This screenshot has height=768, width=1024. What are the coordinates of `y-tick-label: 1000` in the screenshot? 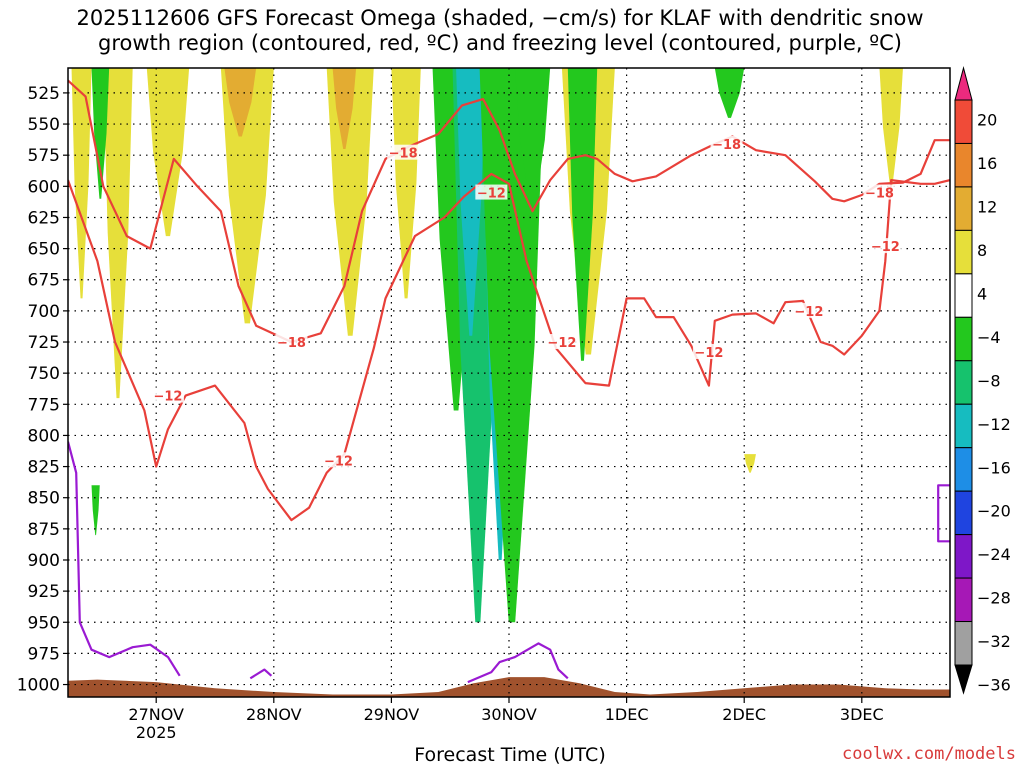 It's located at (38, 686).